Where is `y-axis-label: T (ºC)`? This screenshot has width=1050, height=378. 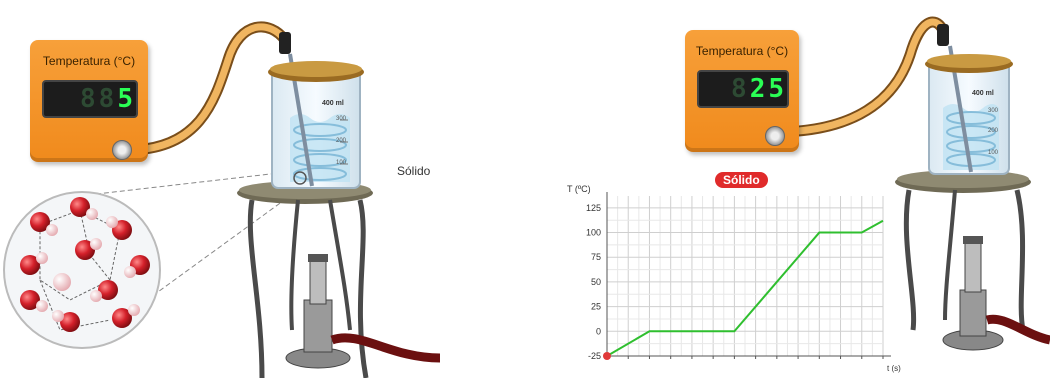
y-axis-label: T (ºC) is located at coordinates (579, 189).